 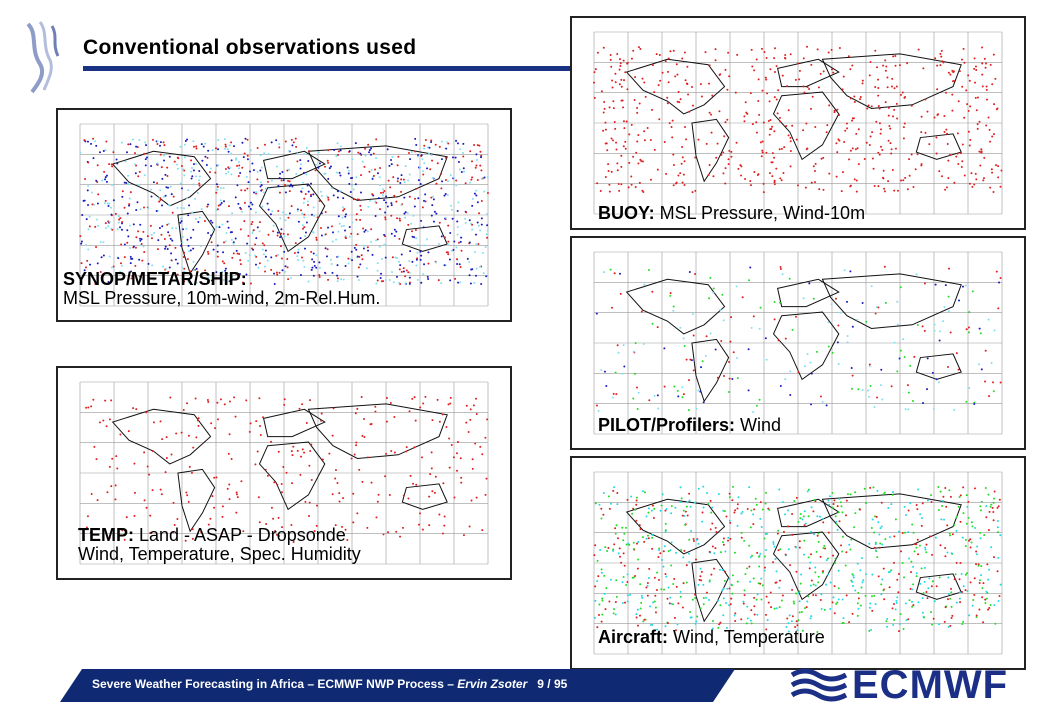 I want to click on footer-author: Ervin Zsoter, so click(x=492, y=684).